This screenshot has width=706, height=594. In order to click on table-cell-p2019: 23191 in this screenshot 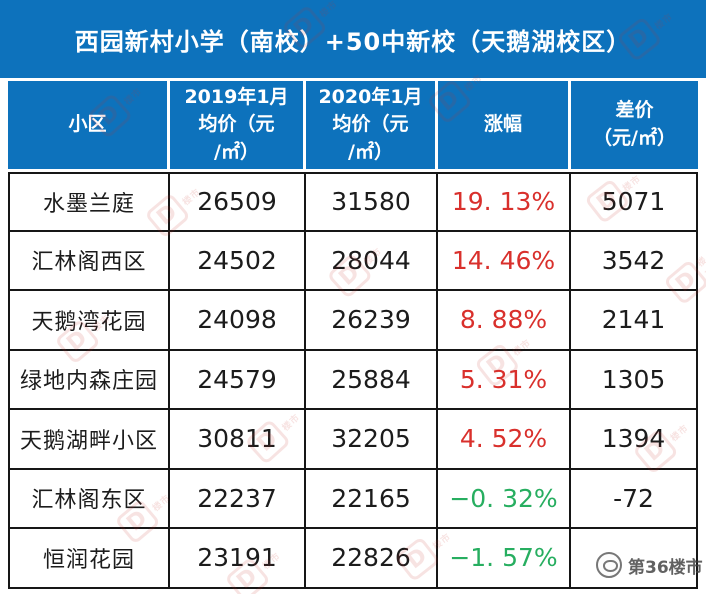, I will do `click(238, 559)`.